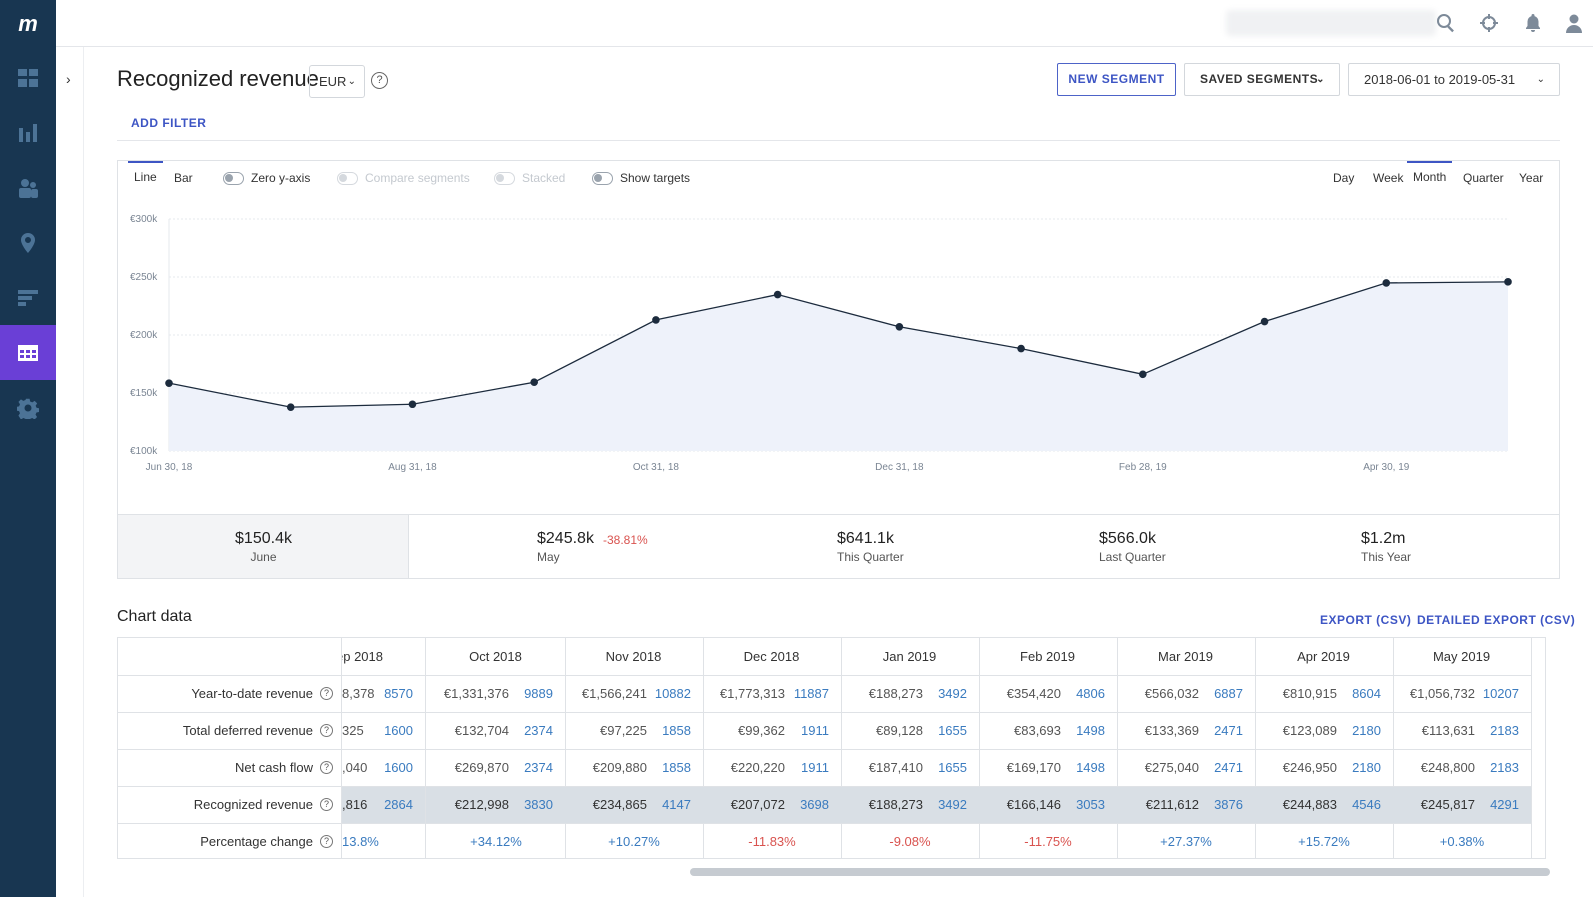  I want to click on cell-count-link: 3053, so click(1090, 804).